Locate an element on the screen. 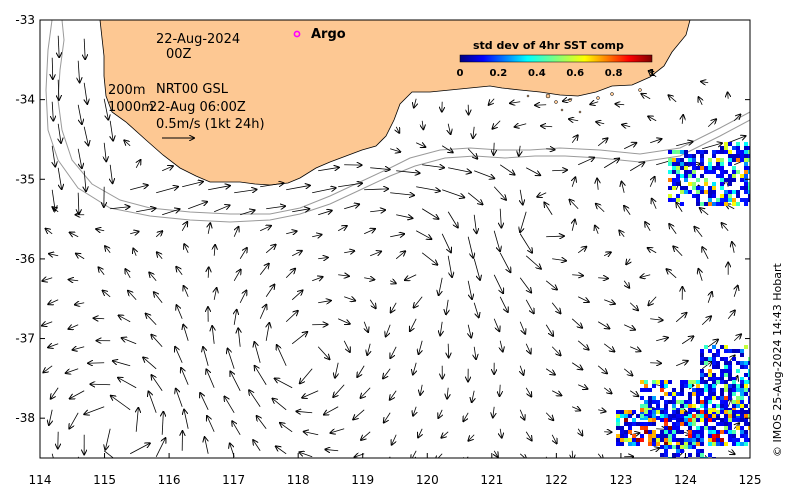  x-tick-label: 117 is located at coordinates (233, 480).